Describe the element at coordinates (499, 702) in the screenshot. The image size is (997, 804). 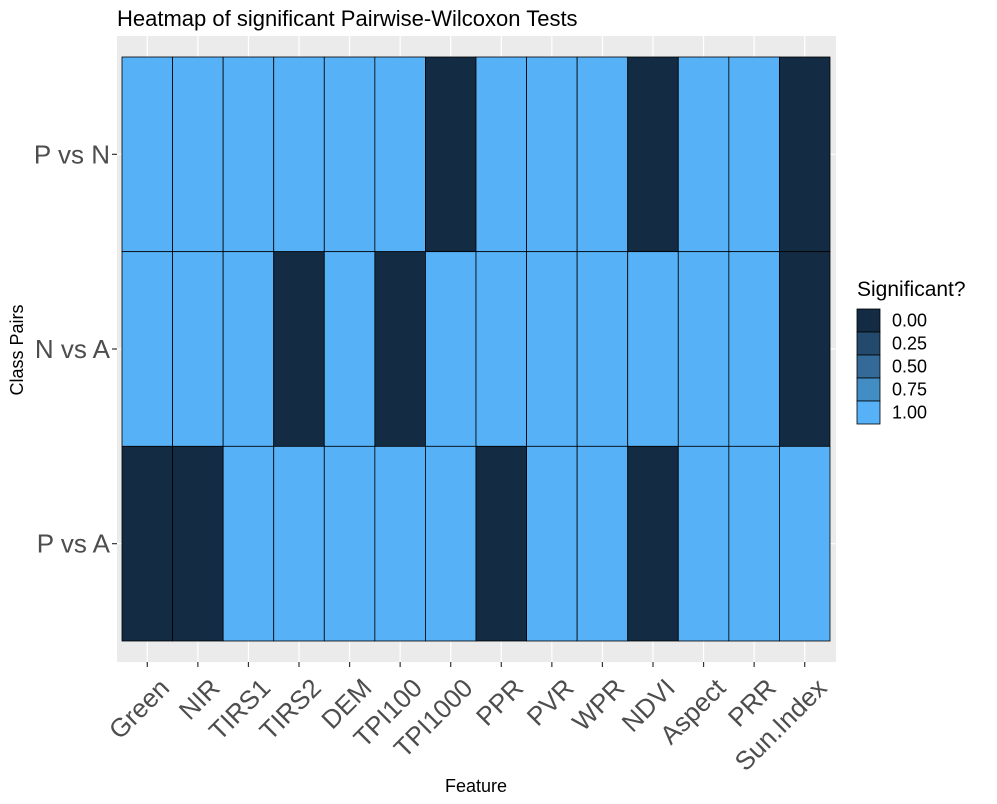
I see `x-tick-label: PPR` at that location.